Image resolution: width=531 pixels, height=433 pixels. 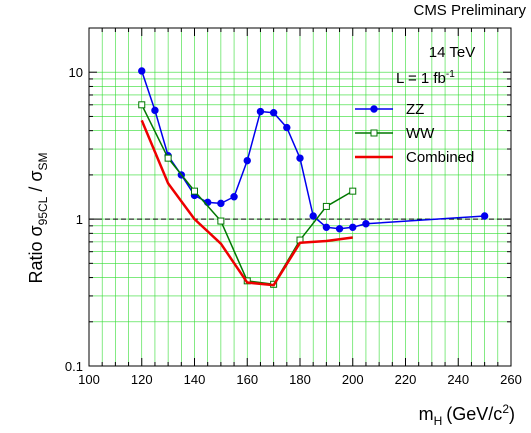 I want to click on chart-title: CMS Preliminary, so click(x=469, y=10).